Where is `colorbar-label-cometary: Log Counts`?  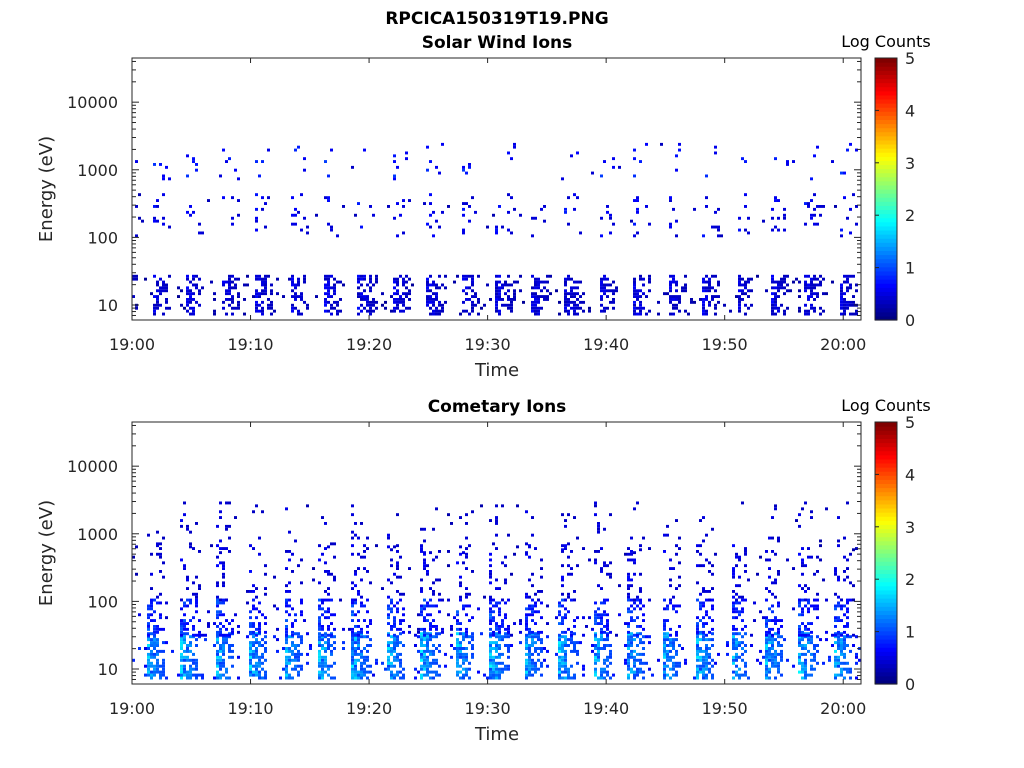
colorbar-label-cometary: Log Counts is located at coordinates (886, 405).